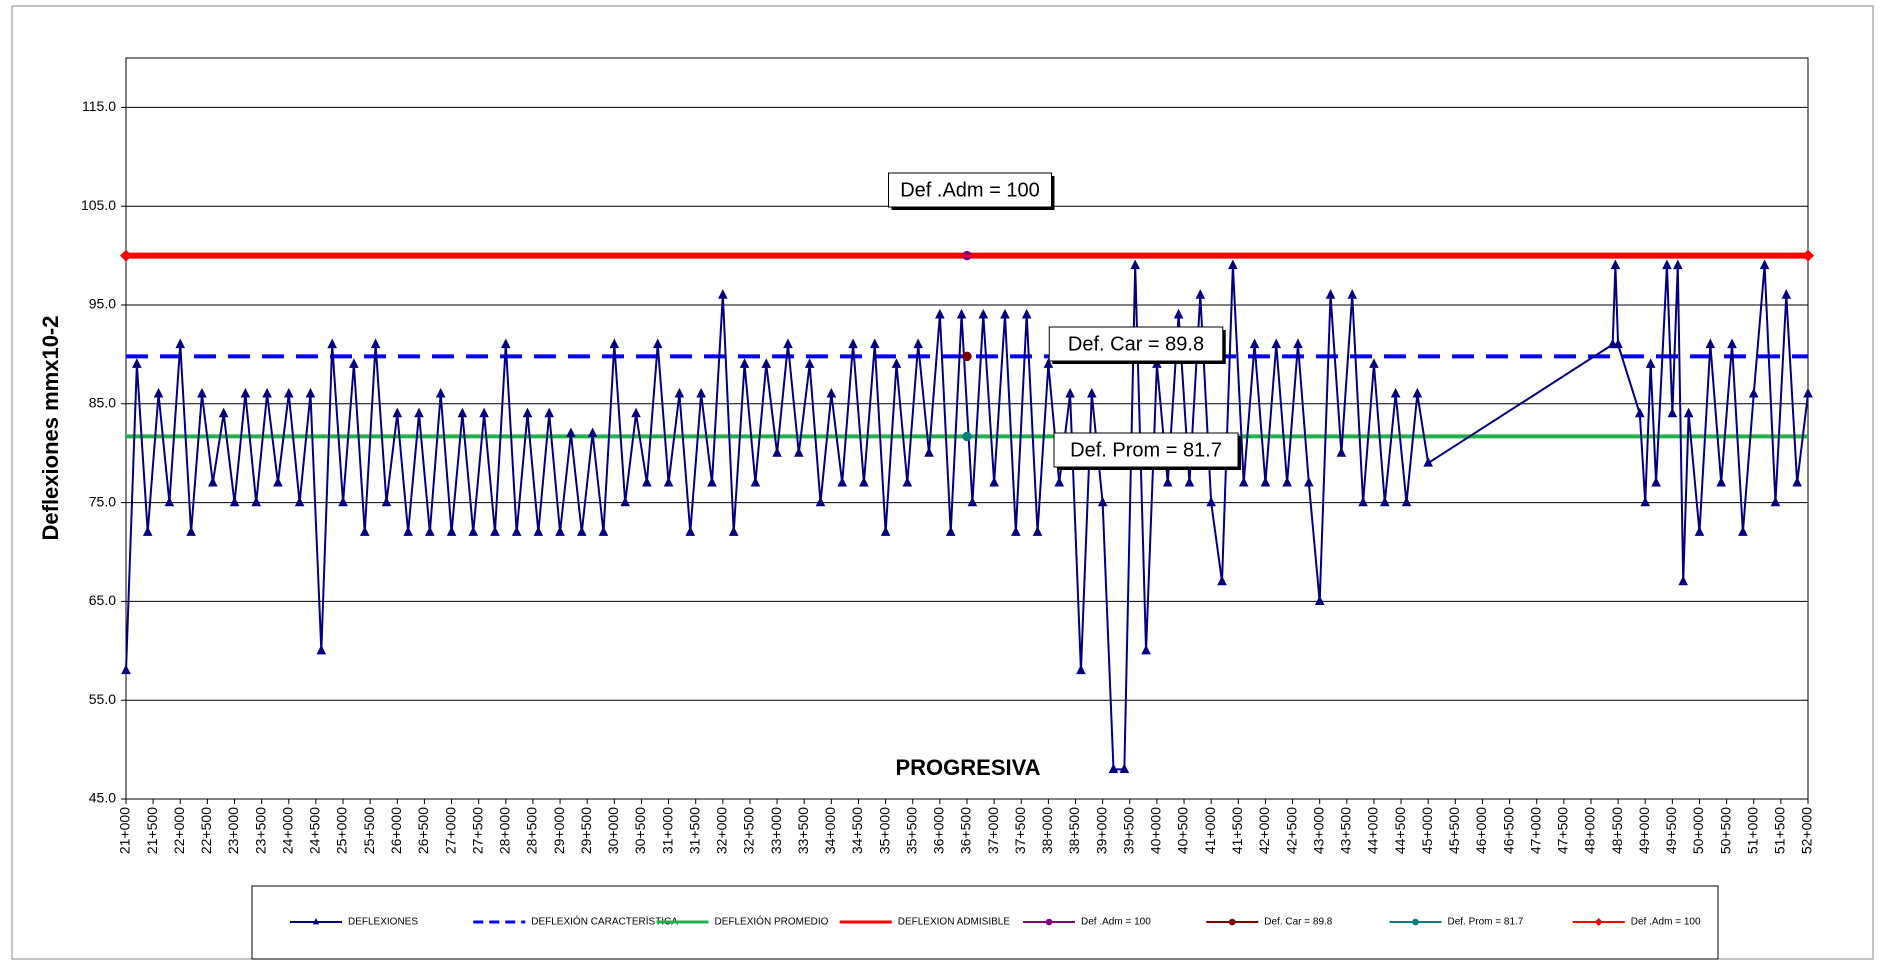 This screenshot has height=960, width=1885. I want to click on legend-label: DEFLEXIONES, so click(383, 922).